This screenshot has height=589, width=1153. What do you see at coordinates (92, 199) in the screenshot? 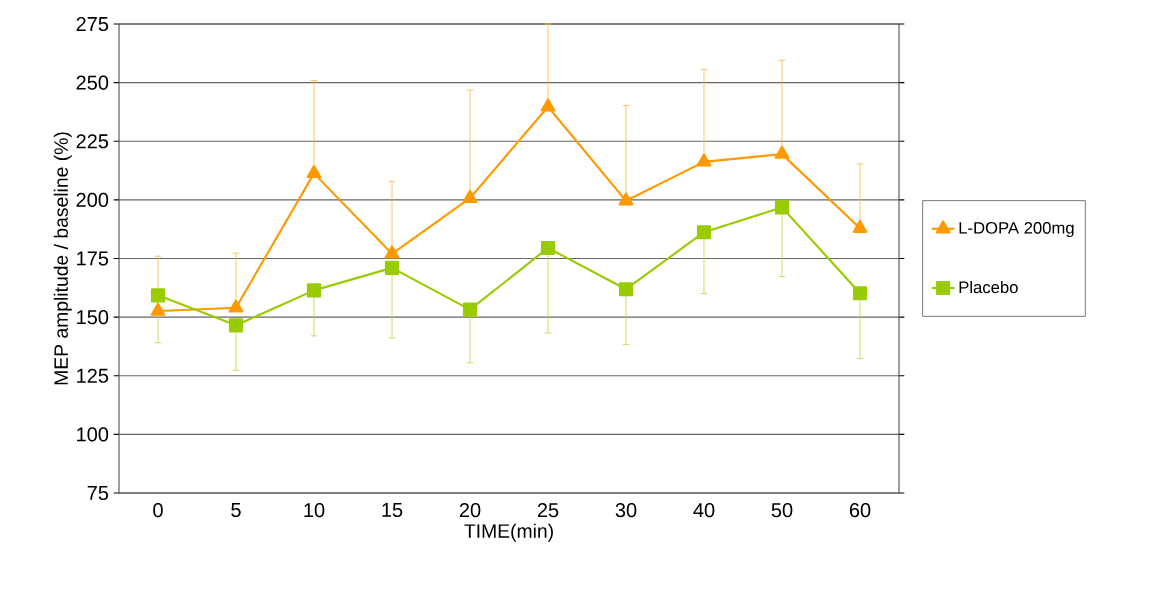
I see `y-tick-label: 200` at bounding box center [92, 199].